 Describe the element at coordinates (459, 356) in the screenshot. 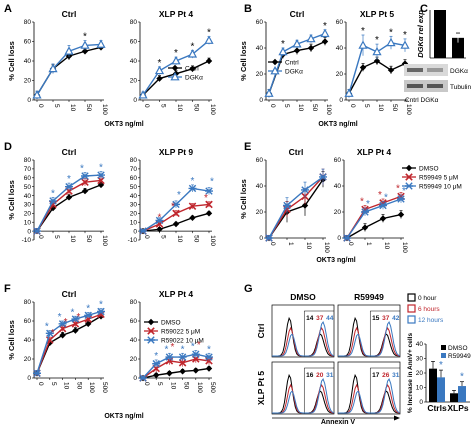

I see `legend-label: R59949` at that location.